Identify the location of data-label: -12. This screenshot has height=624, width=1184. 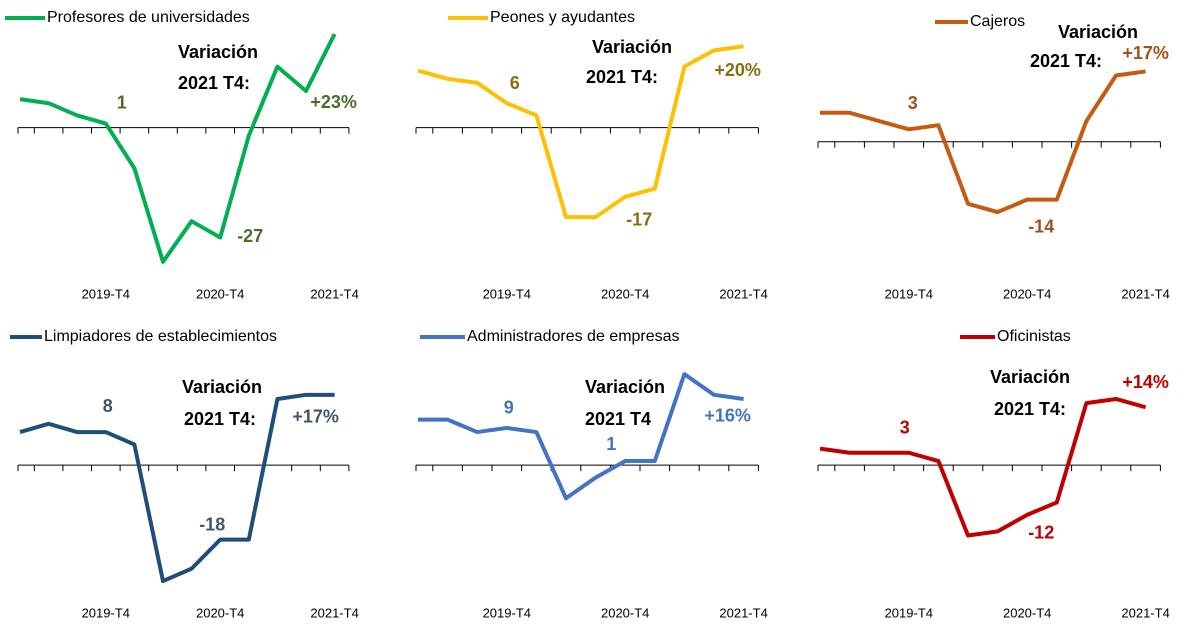
(1041, 533).